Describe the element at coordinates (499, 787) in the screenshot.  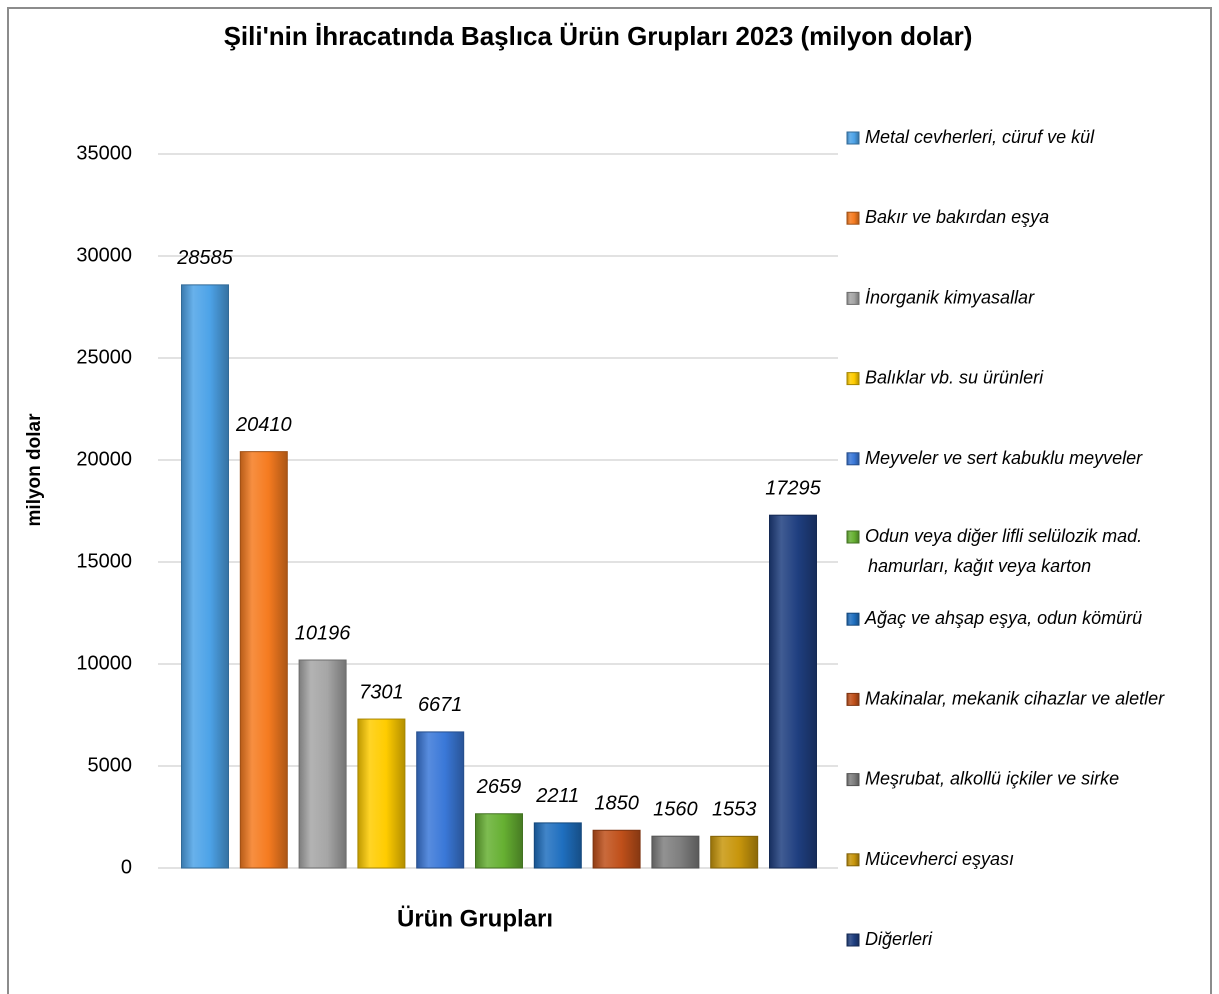
I see `value-label: 2659` at that location.